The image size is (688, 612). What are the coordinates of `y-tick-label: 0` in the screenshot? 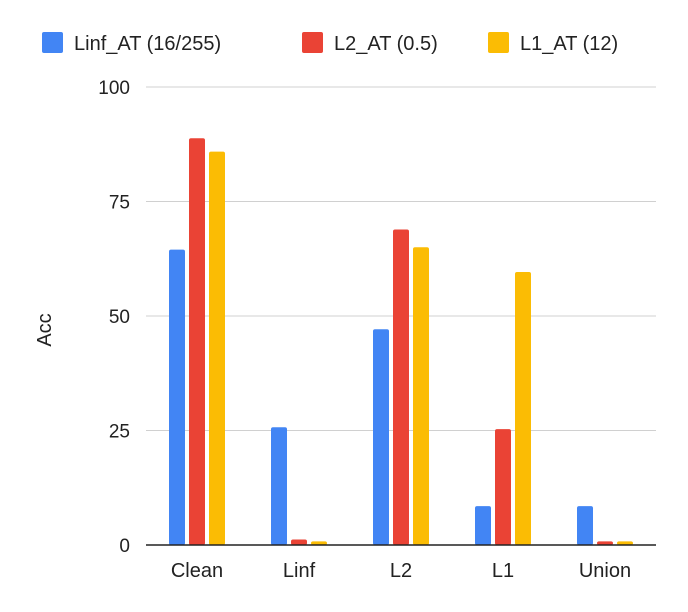 It's located at (124, 546).